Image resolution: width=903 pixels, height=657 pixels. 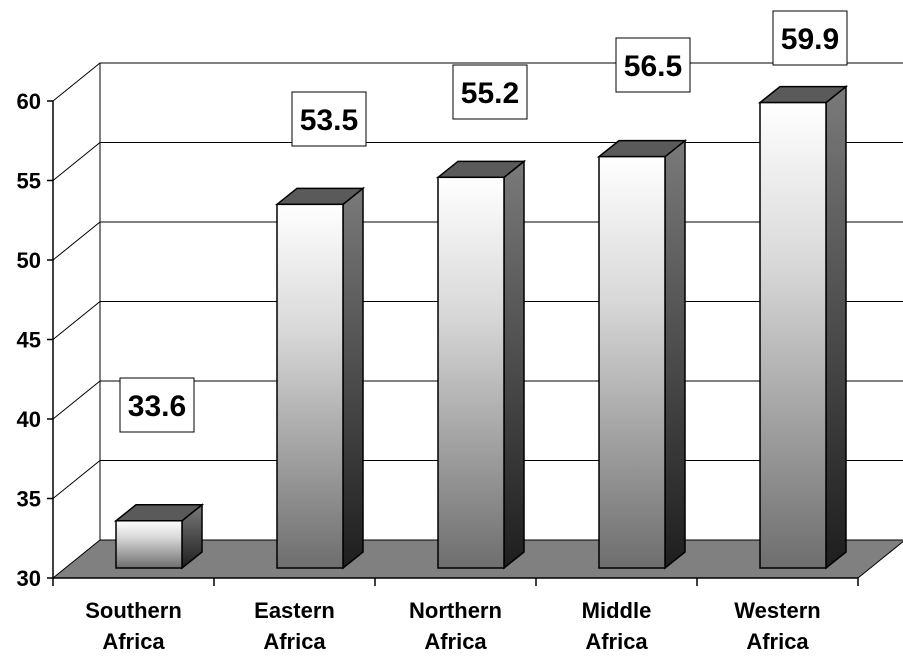 I want to click on y-tick-label: 50, so click(x=29, y=260).